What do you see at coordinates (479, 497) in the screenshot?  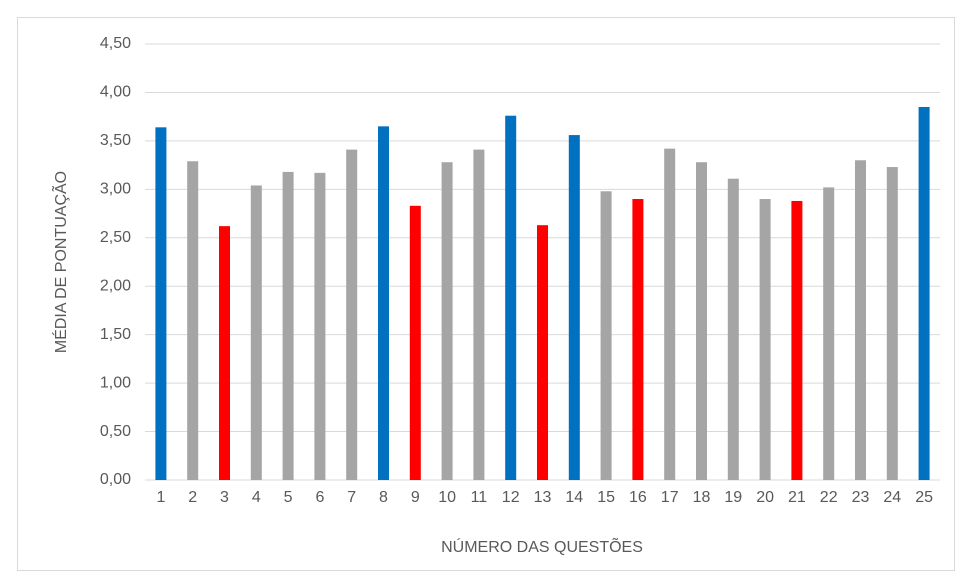 I see `x-tick-label: 11` at bounding box center [479, 497].